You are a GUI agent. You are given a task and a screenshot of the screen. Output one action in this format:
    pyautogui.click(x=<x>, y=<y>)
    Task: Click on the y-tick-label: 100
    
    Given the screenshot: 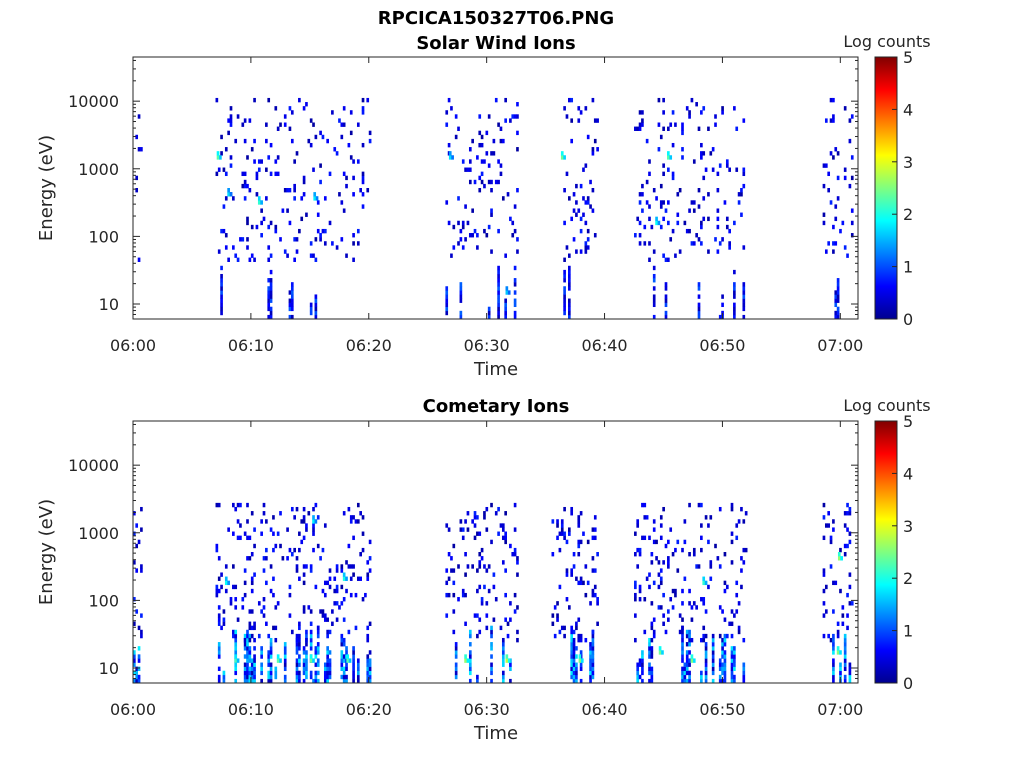 What is the action you would take?
    pyautogui.click(x=103, y=600)
    